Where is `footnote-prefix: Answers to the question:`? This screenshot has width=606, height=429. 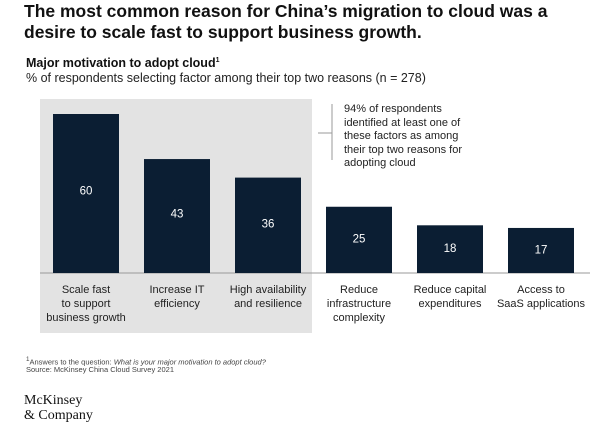
footnote-prefix: Answers to the question: is located at coordinates (71, 362).